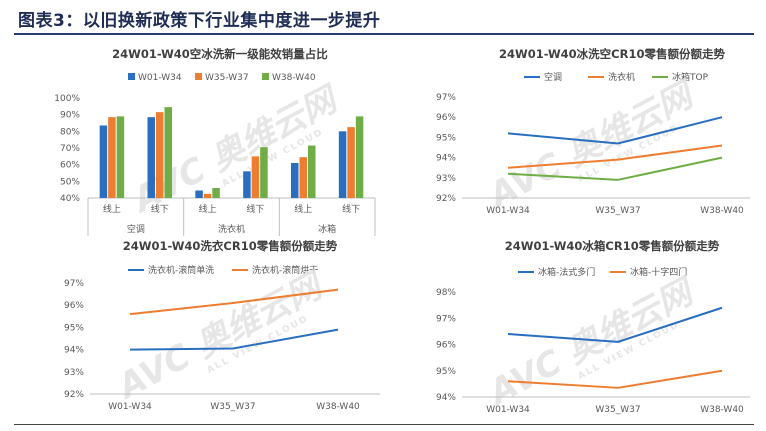 The height and width of the screenshot is (431, 766). I want to click on x-group-label: 空调, so click(136, 229).